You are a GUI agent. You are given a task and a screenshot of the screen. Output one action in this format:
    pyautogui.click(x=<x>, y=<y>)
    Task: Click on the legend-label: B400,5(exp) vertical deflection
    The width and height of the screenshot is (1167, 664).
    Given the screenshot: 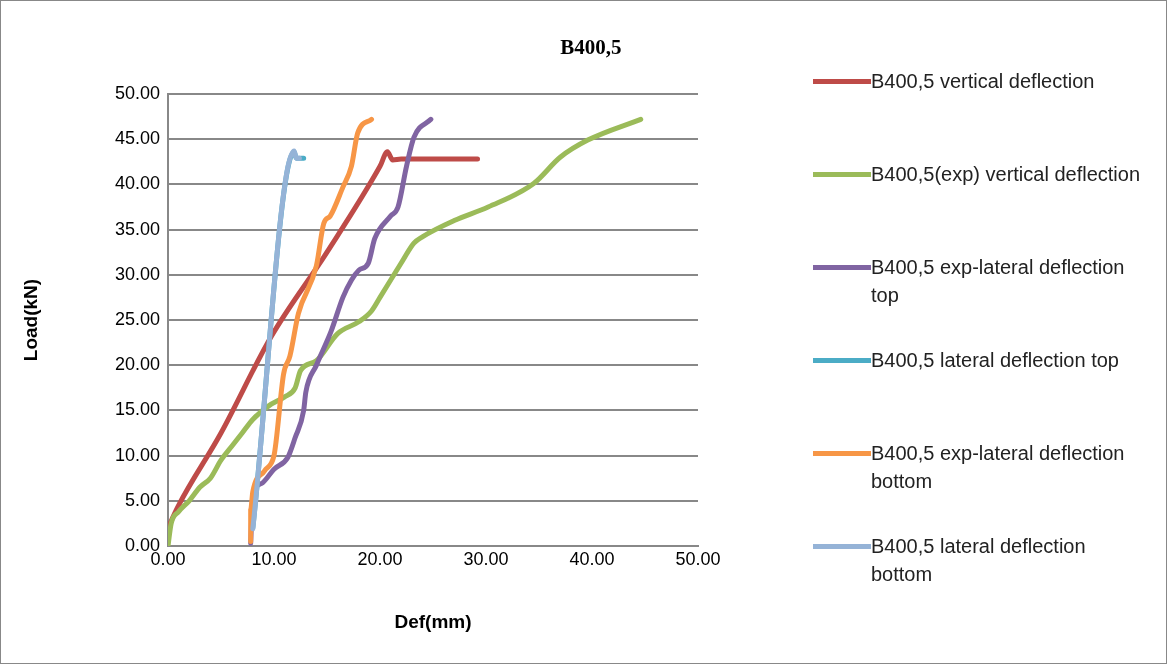 What is the action you would take?
    pyautogui.click(x=1006, y=174)
    